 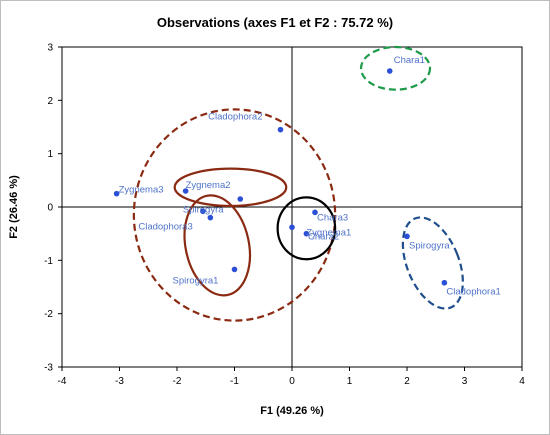 I want to click on point-label: Chara3, so click(x=332, y=217).